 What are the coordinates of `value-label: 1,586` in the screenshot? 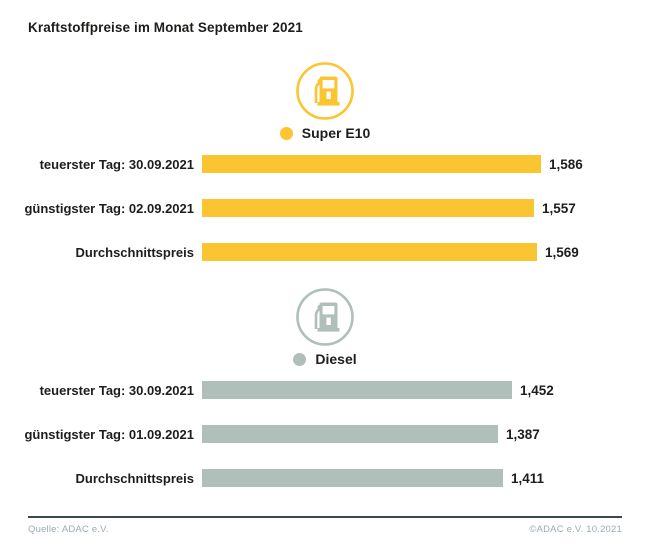 It's located at (566, 164).